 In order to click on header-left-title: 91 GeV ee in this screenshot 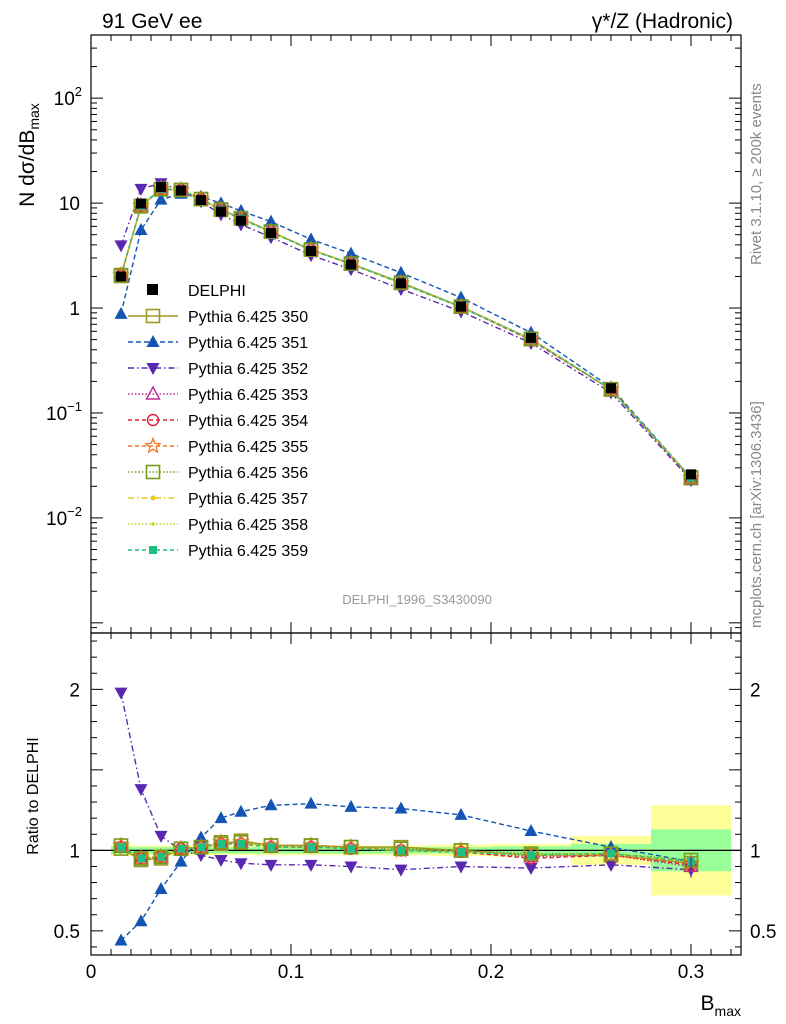, I will do `click(152, 21)`.